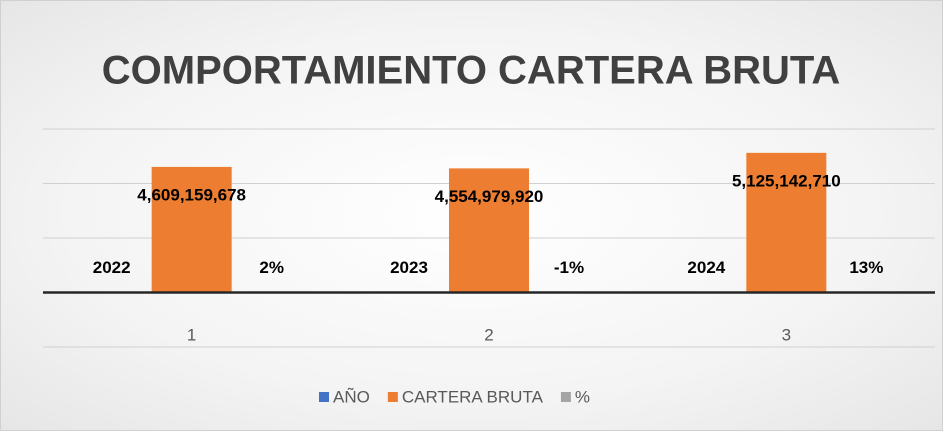 The image size is (943, 431). Describe the element at coordinates (271, 267) in the screenshot. I see `data-label: 2%` at that location.